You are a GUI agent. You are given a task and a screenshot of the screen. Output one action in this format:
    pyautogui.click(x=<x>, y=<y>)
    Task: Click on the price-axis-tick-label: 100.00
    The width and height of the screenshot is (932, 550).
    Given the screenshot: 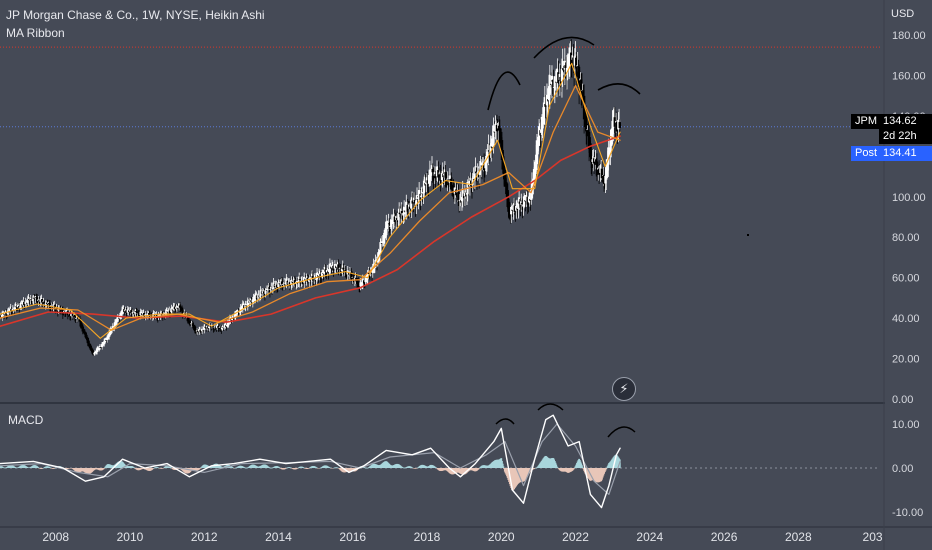 What is the action you would take?
    pyautogui.click(x=909, y=198)
    